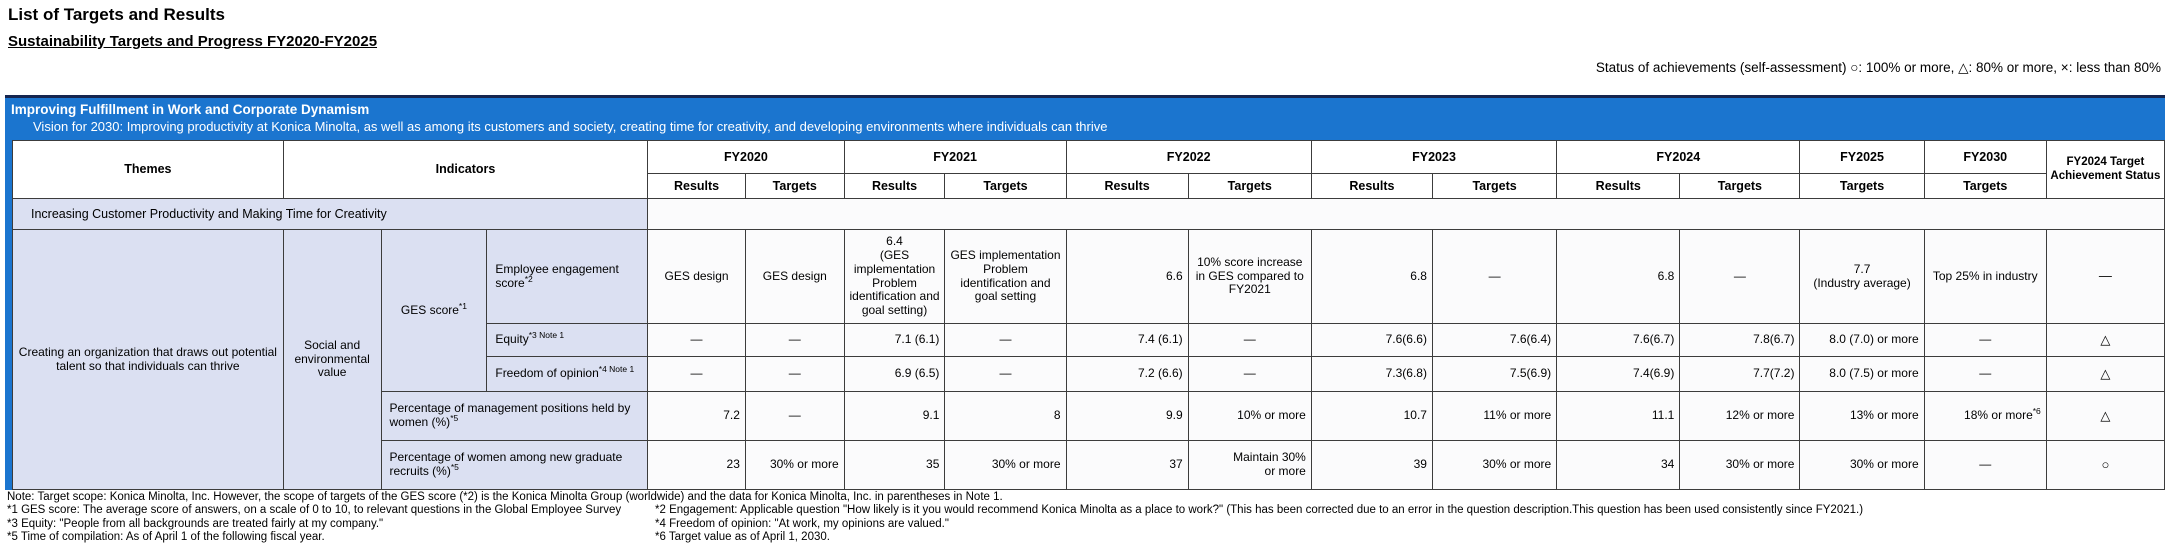  Describe the element at coordinates (1127, 374) in the screenshot. I see `result-cell: 7.2 (6.6)` at that location.